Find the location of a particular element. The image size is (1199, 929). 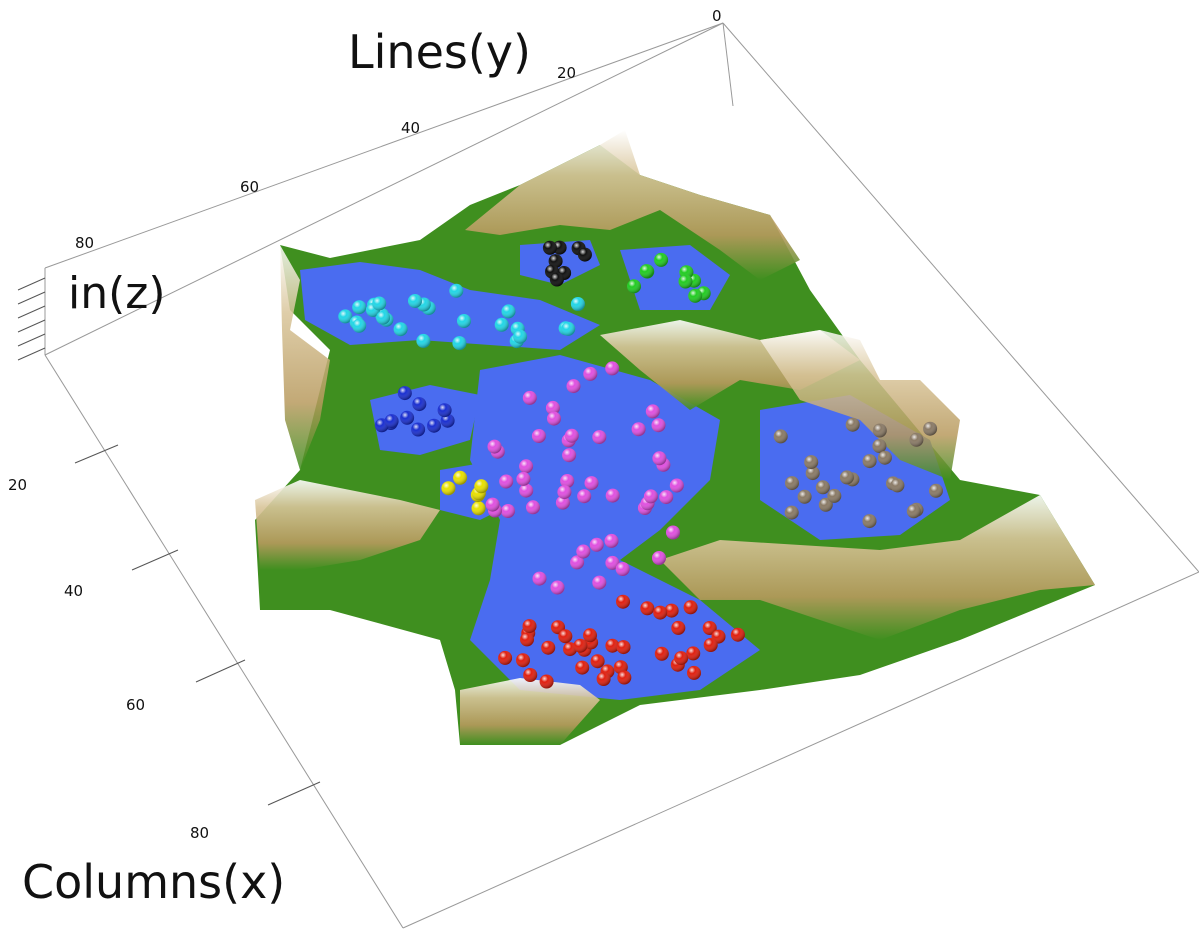

cluster-7-point-33-shade is located at coordinates (681, 658).